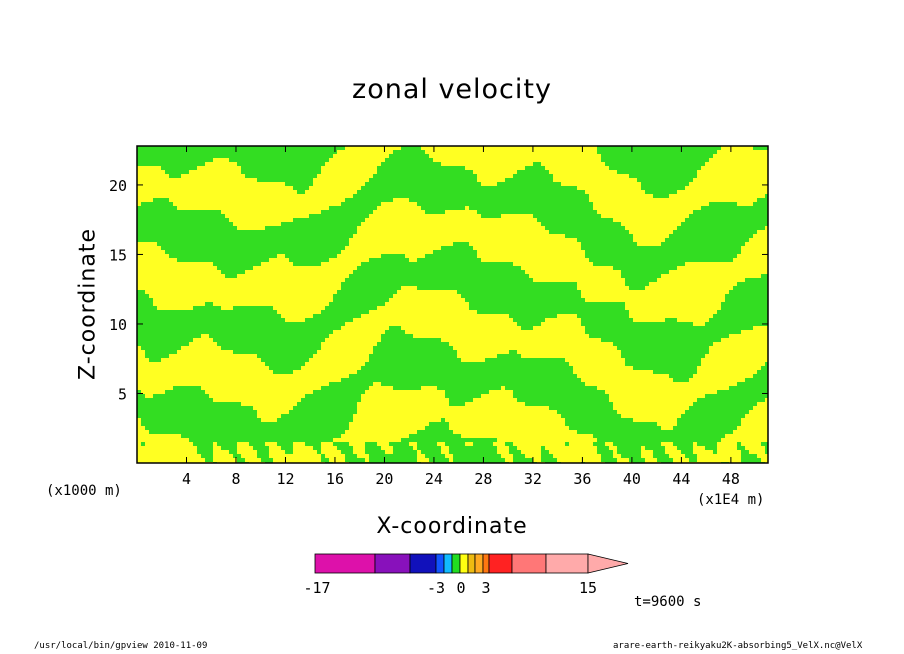 The width and height of the screenshot is (904, 654). Describe the element at coordinates (731, 500) in the screenshot. I see `x-axis-unit: (x1E4 m)` at that location.